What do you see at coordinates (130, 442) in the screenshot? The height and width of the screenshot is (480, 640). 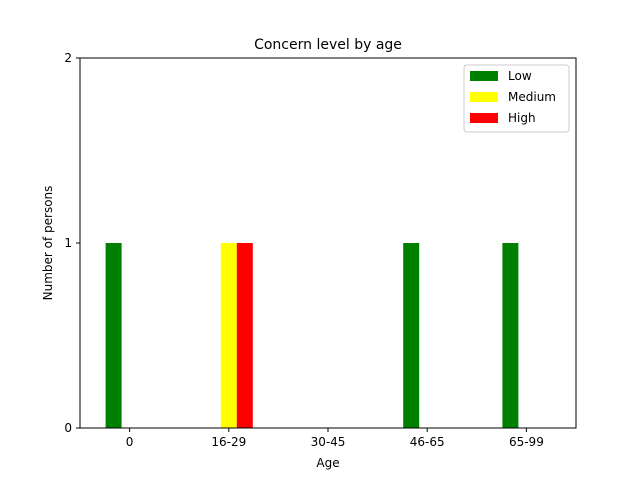 I see `x-tick-label: 0` at bounding box center [130, 442].